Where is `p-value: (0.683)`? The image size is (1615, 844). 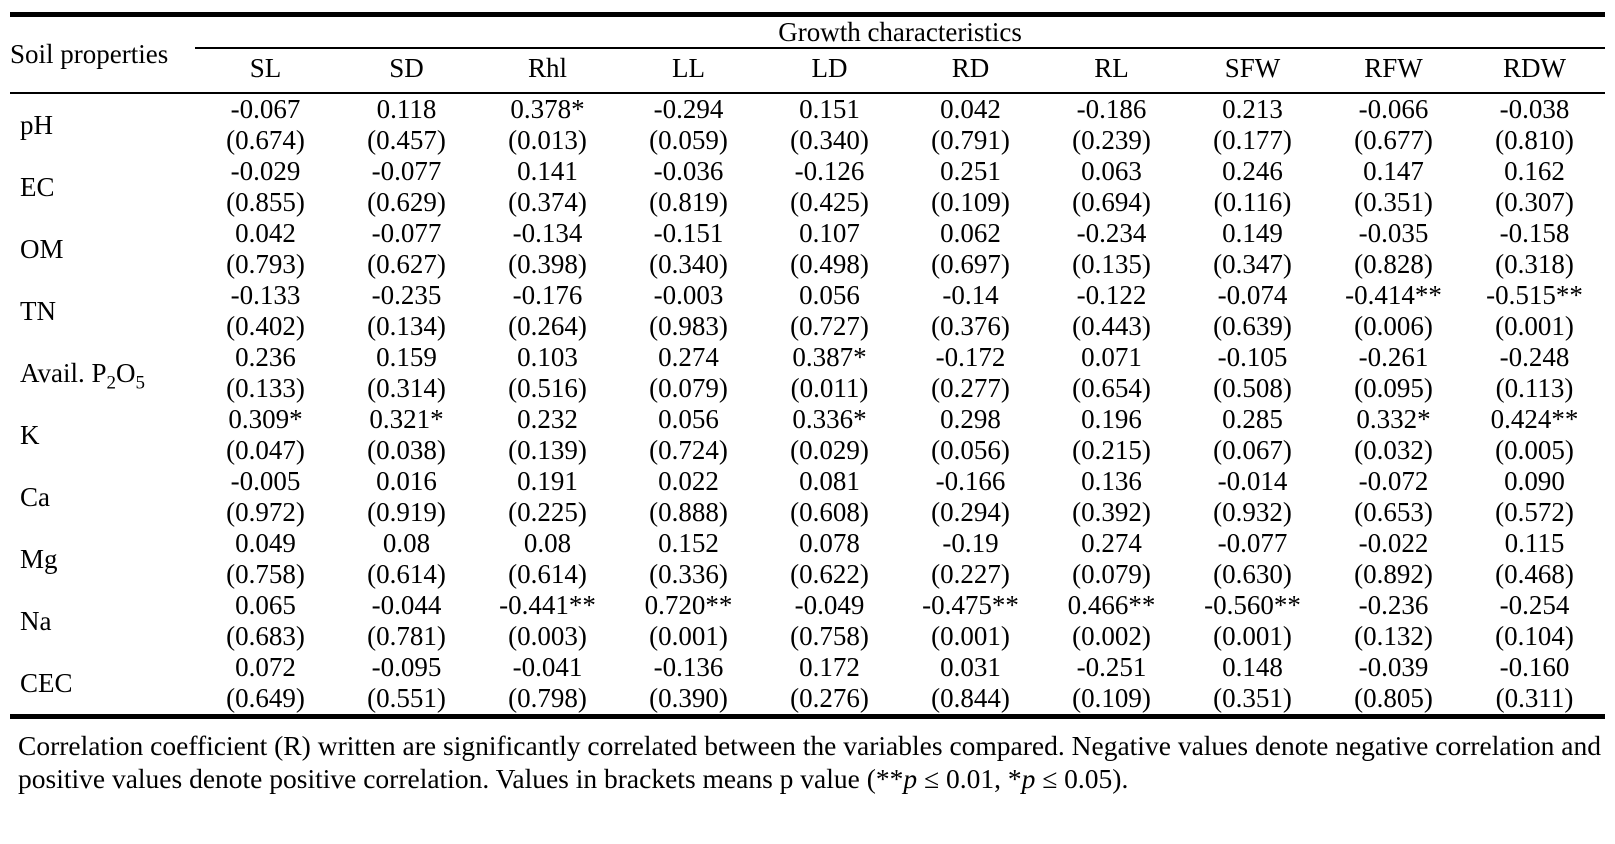 p-value: (0.683) is located at coordinates (265, 636).